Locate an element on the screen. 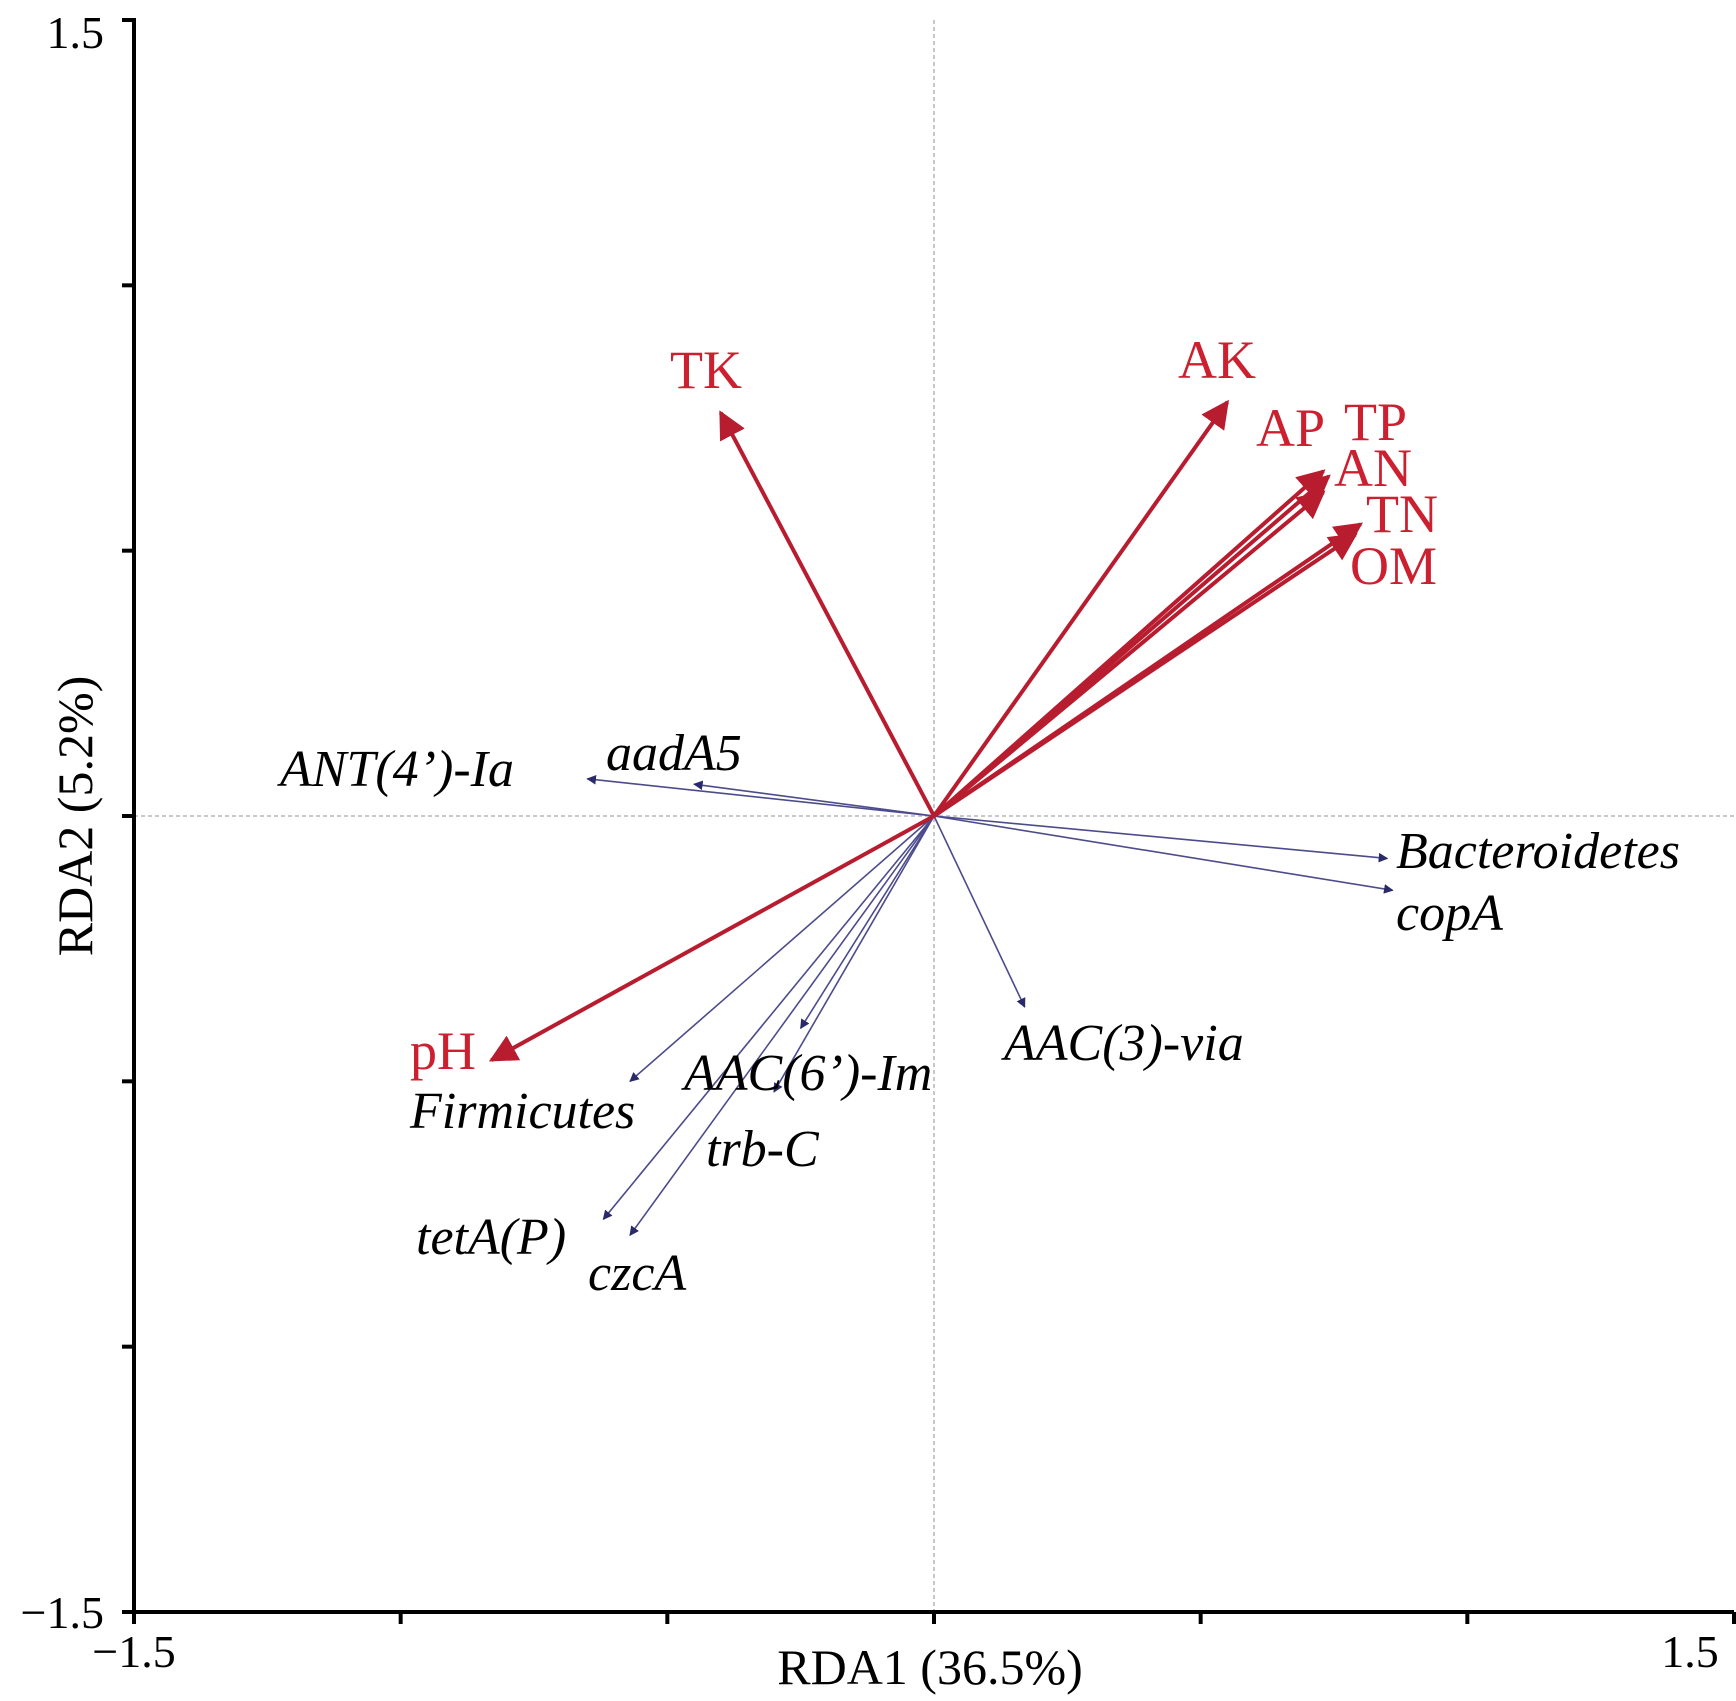 The image size is (1736, 1701). gene-vector-bacteroidetes is located at coordinates (1161, 839).